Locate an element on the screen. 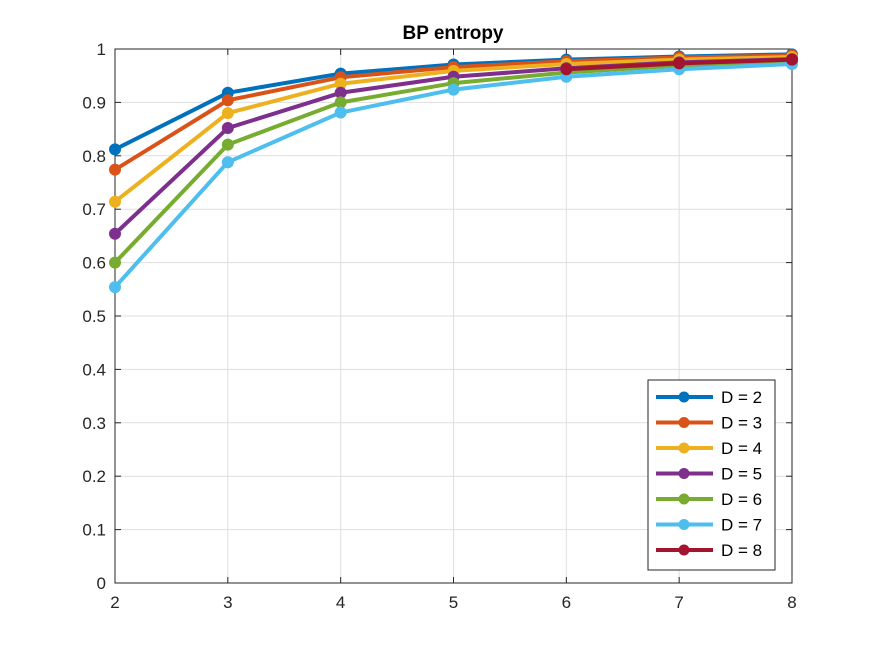  legend-entry: D = 2 is located at coordinates (709, 397).